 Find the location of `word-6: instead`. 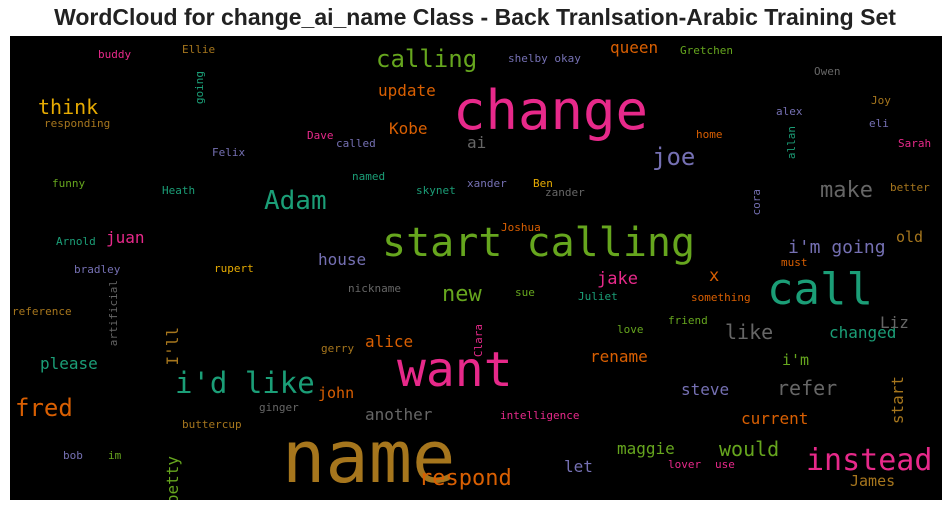

word-6: instead is located at coordinates (869, 460).